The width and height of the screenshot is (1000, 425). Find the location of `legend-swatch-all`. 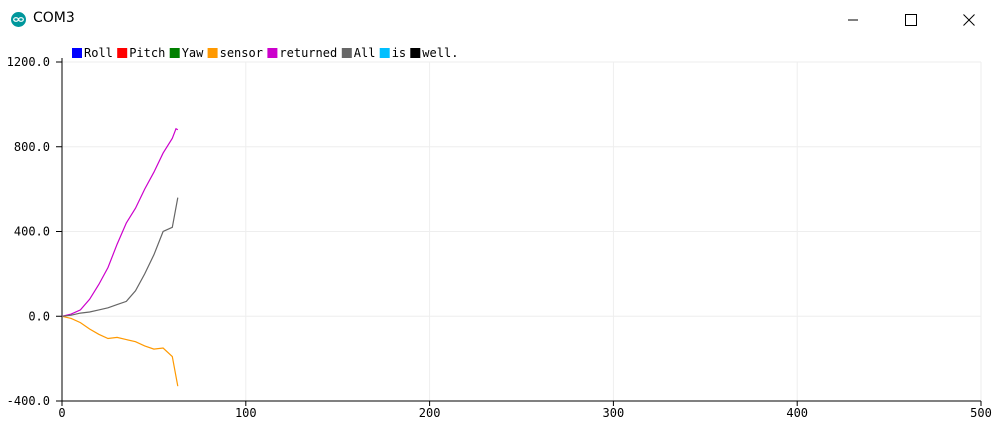

legend-swatch-all is located at coordinates (346, 53).